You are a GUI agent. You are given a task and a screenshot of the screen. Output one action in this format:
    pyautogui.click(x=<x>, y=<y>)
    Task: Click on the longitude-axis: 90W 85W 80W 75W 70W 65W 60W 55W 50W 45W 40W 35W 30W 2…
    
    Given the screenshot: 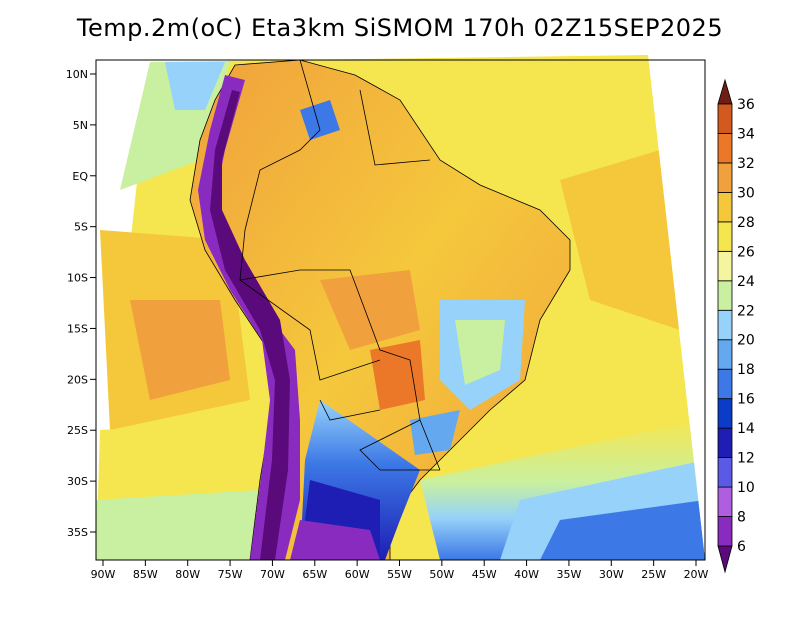 What is the action you would take?
    pyautogui.click(x=400, y=570)
    